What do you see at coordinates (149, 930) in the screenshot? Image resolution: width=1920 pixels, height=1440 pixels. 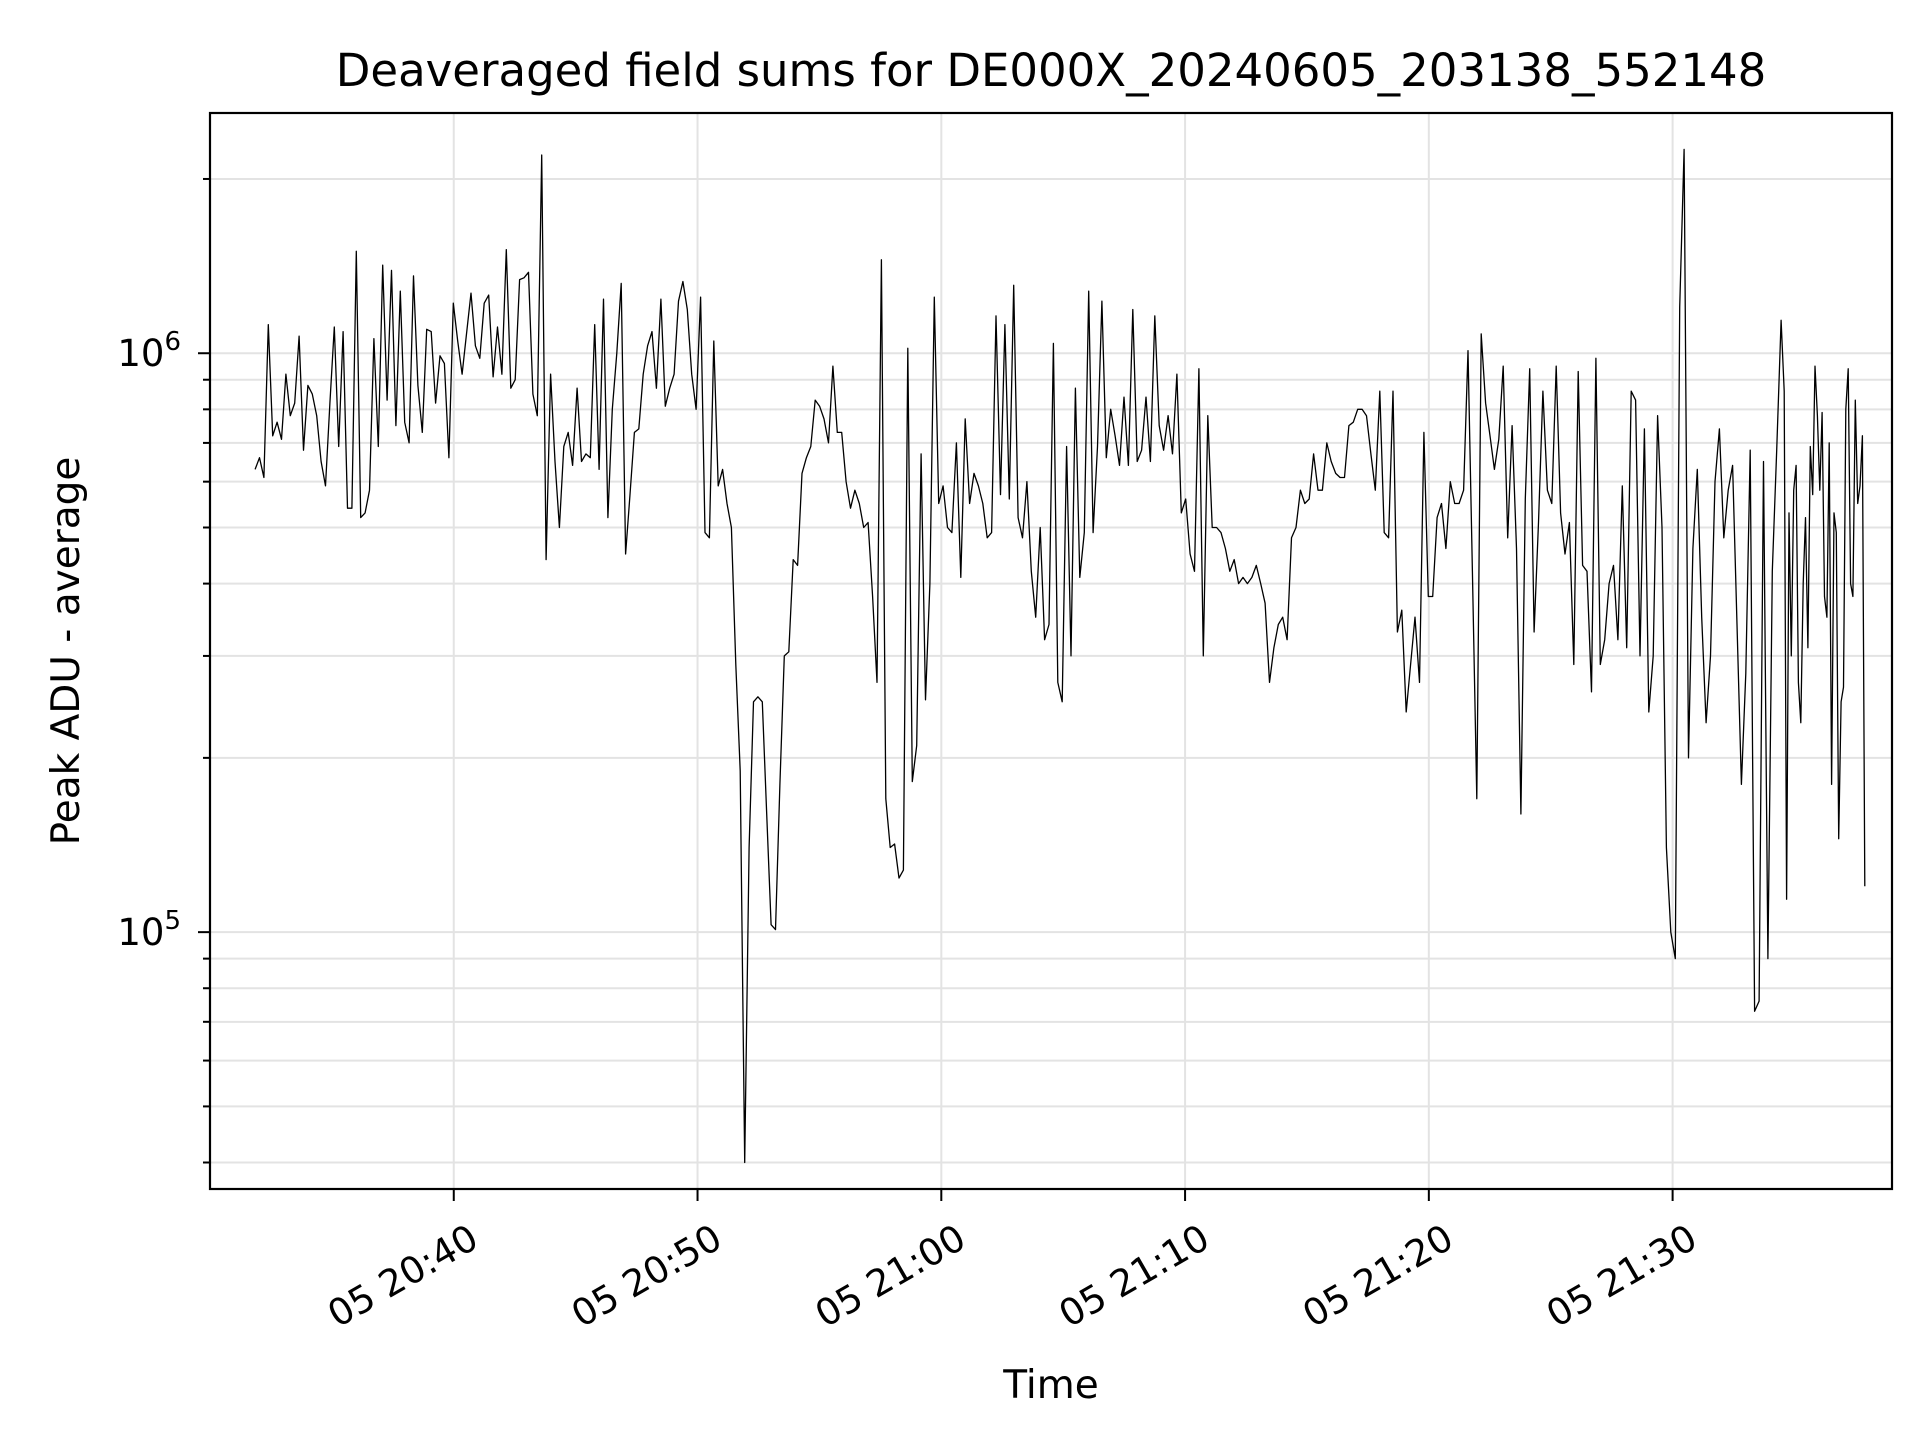 I see `y-tick-label: 105` at bounding box center [149, 930].